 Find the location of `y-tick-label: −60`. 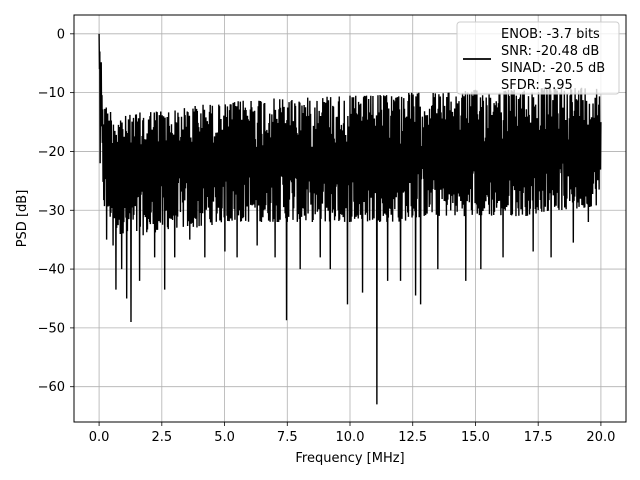

y-tick-label: −60 is located at coordinates (51, 387).